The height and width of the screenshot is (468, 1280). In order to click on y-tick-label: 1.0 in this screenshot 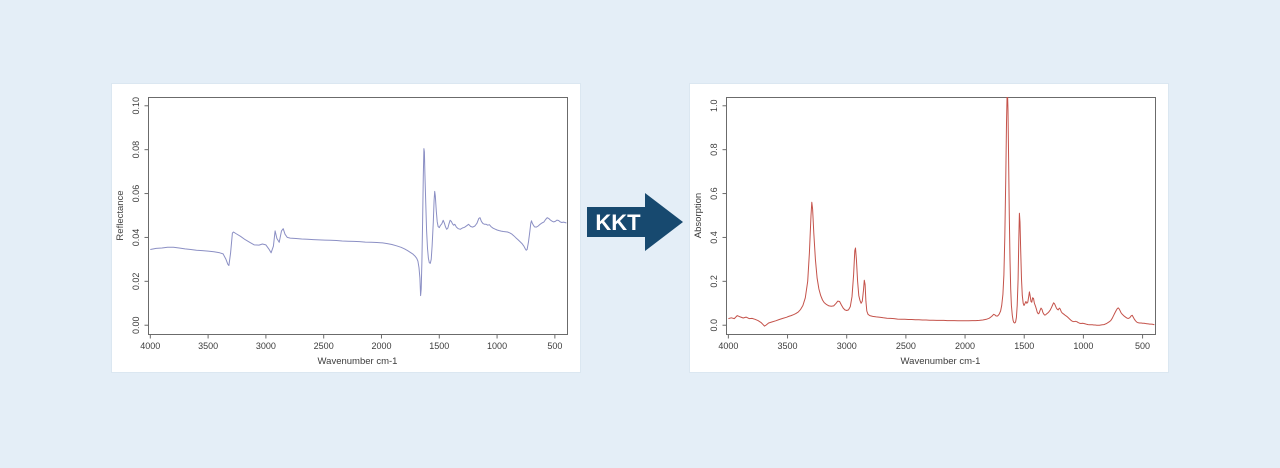, I will do `click(714, 106)`.